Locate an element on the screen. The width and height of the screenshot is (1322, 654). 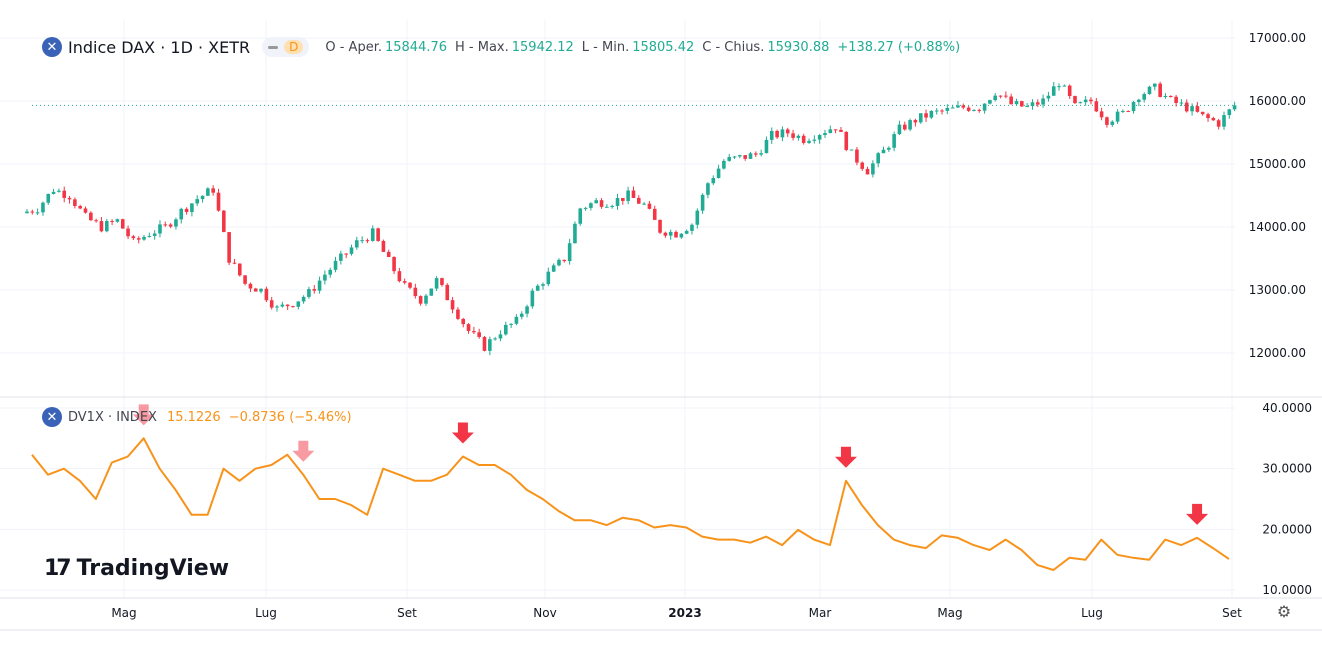
indicator-tick-label: 30.0000 is located at coordinates (1287, 469).